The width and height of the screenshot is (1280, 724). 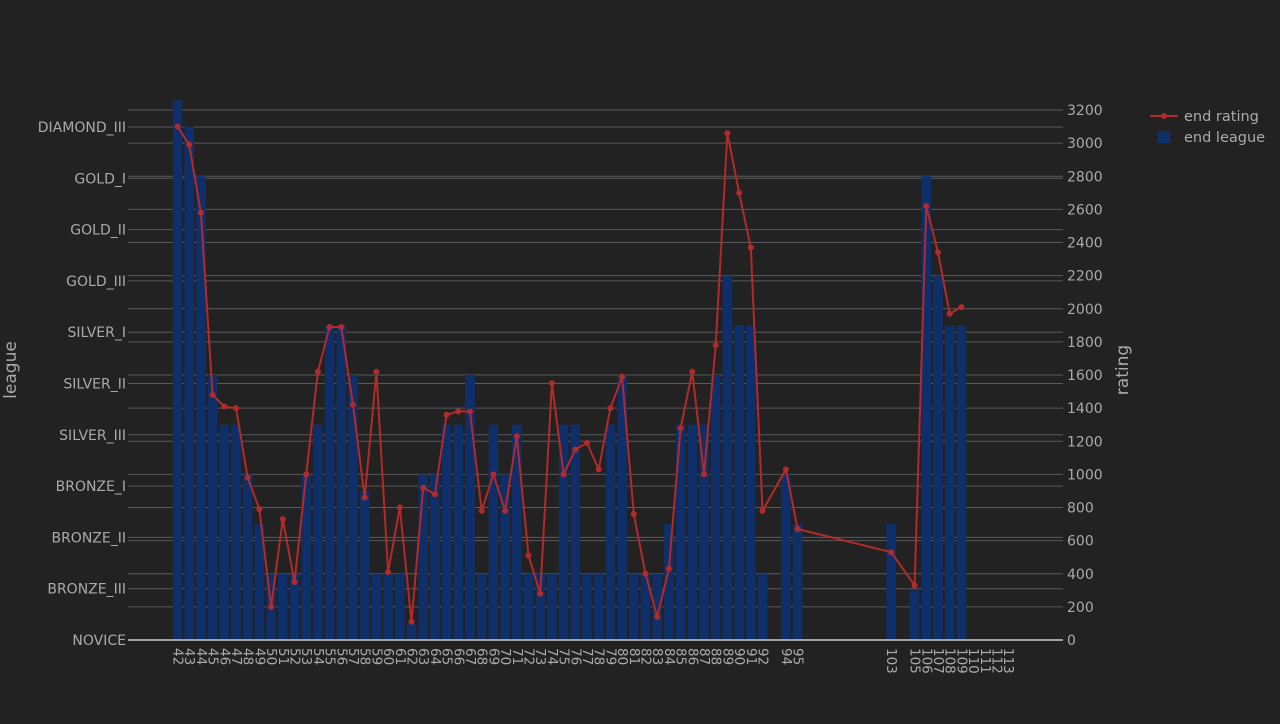 I want to click on legend-label: end rating, so click(x=1221, y=117).